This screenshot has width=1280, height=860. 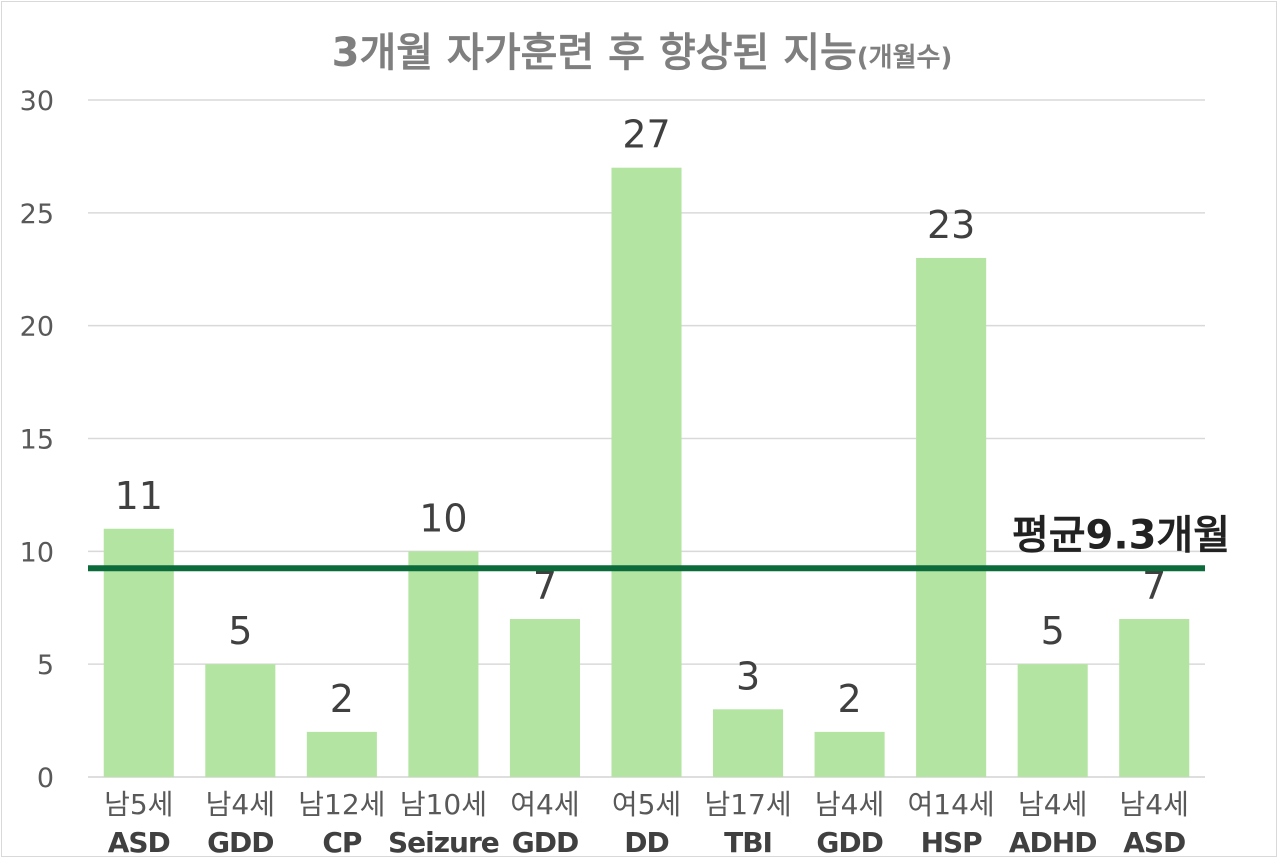 I want to click on y-tick-label: 25, so click(x=37, y=214).